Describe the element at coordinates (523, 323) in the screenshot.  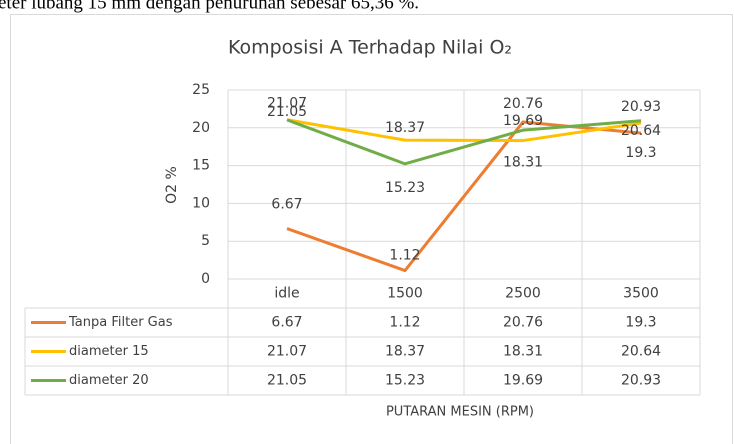
I see `table-cell: 20.76` at that location.